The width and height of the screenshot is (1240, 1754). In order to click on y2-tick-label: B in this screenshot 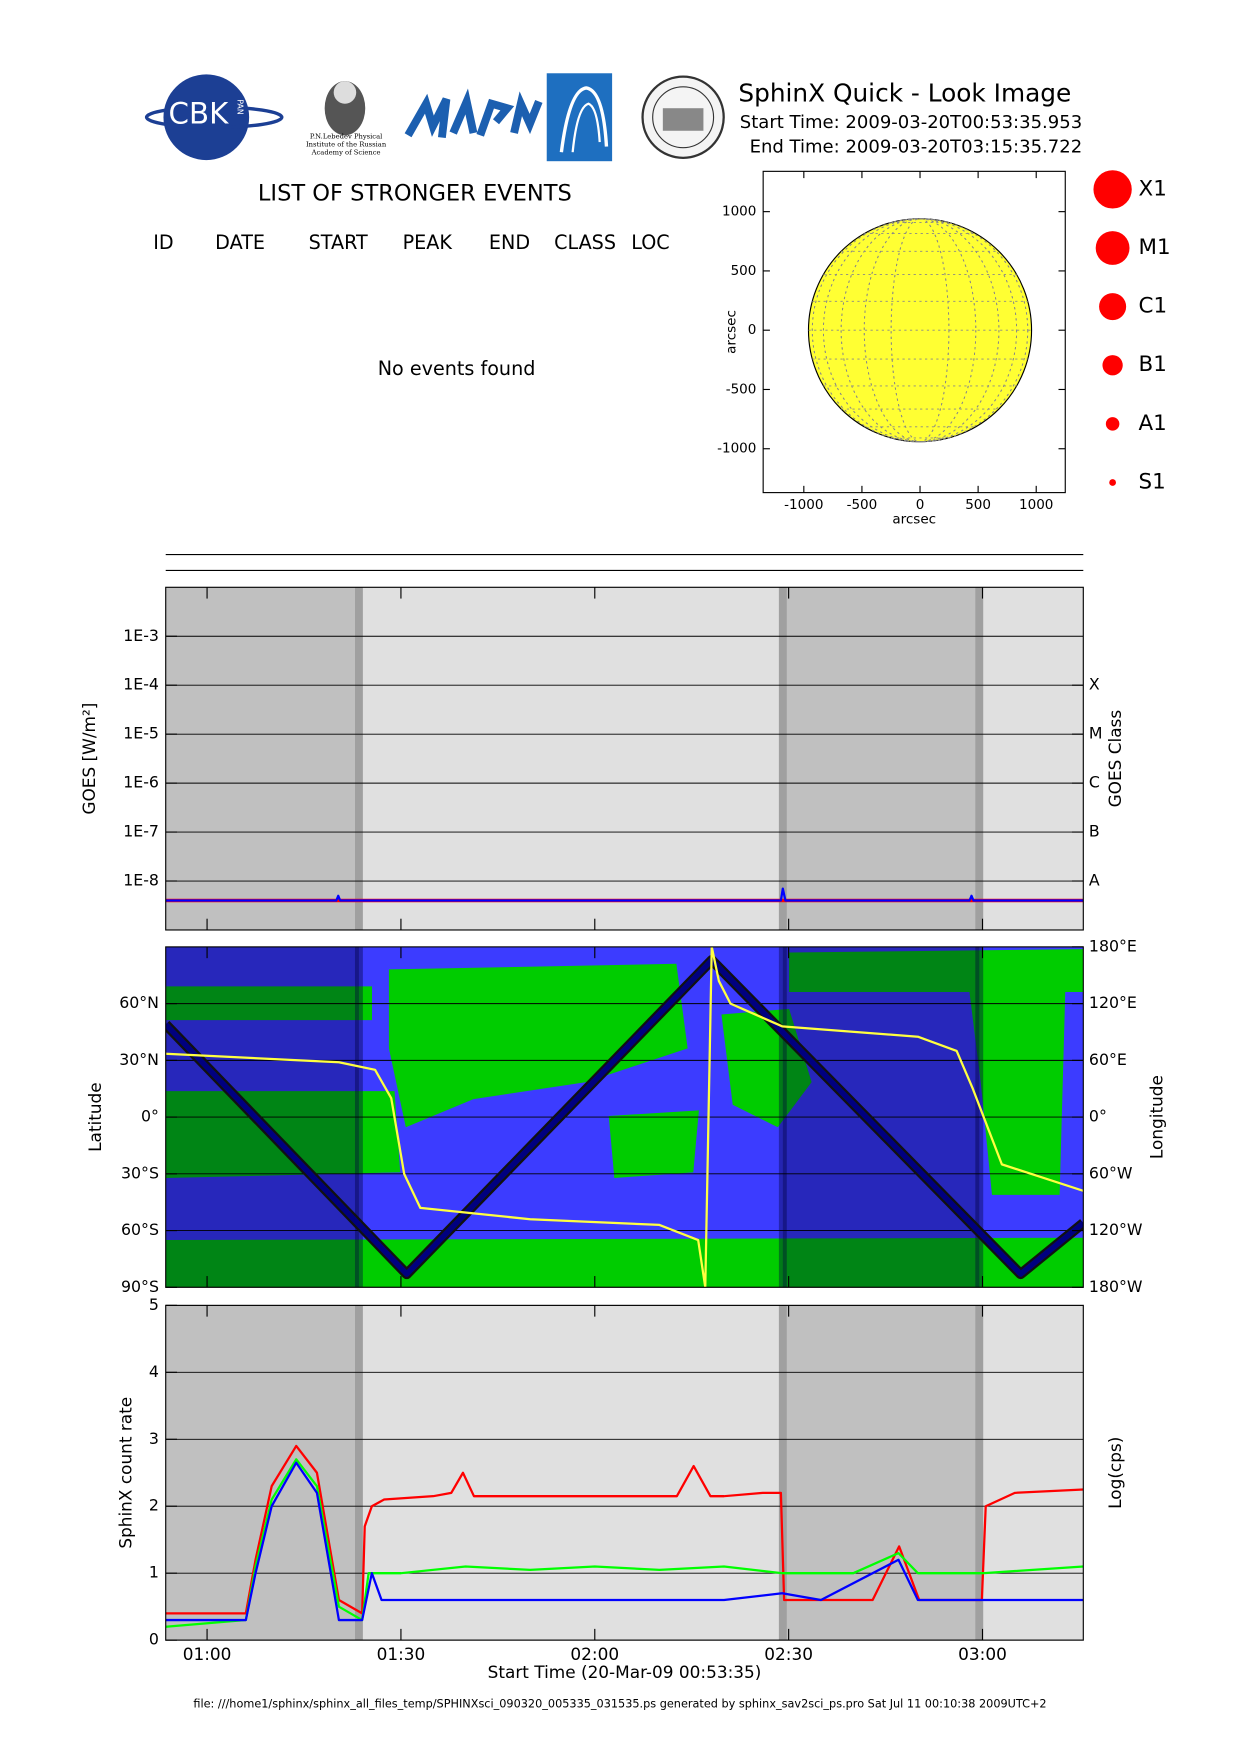, I will do `click(1094, 831)`.